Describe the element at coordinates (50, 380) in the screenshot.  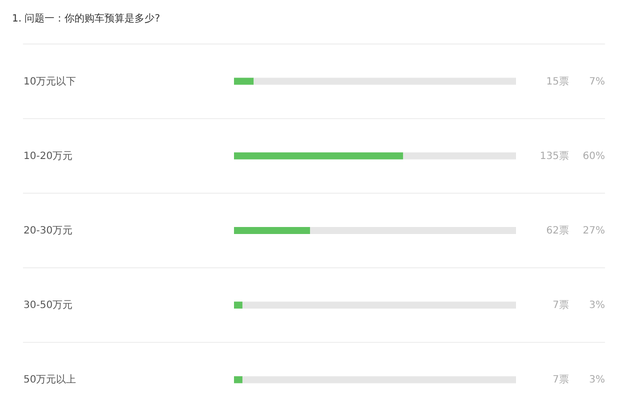
I see `y-tick-label: 50万元以上` at that location.